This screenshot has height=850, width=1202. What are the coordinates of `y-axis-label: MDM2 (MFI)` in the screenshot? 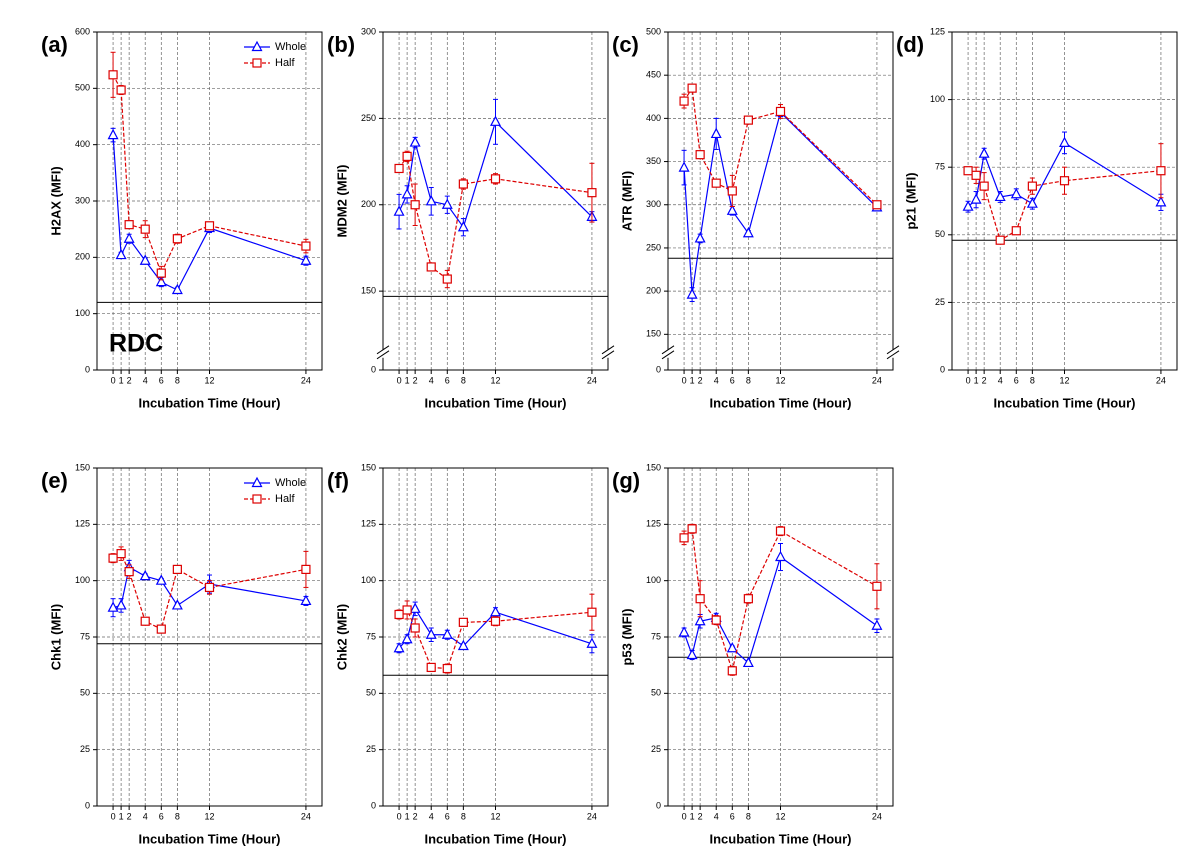 It's located at (341, 201).